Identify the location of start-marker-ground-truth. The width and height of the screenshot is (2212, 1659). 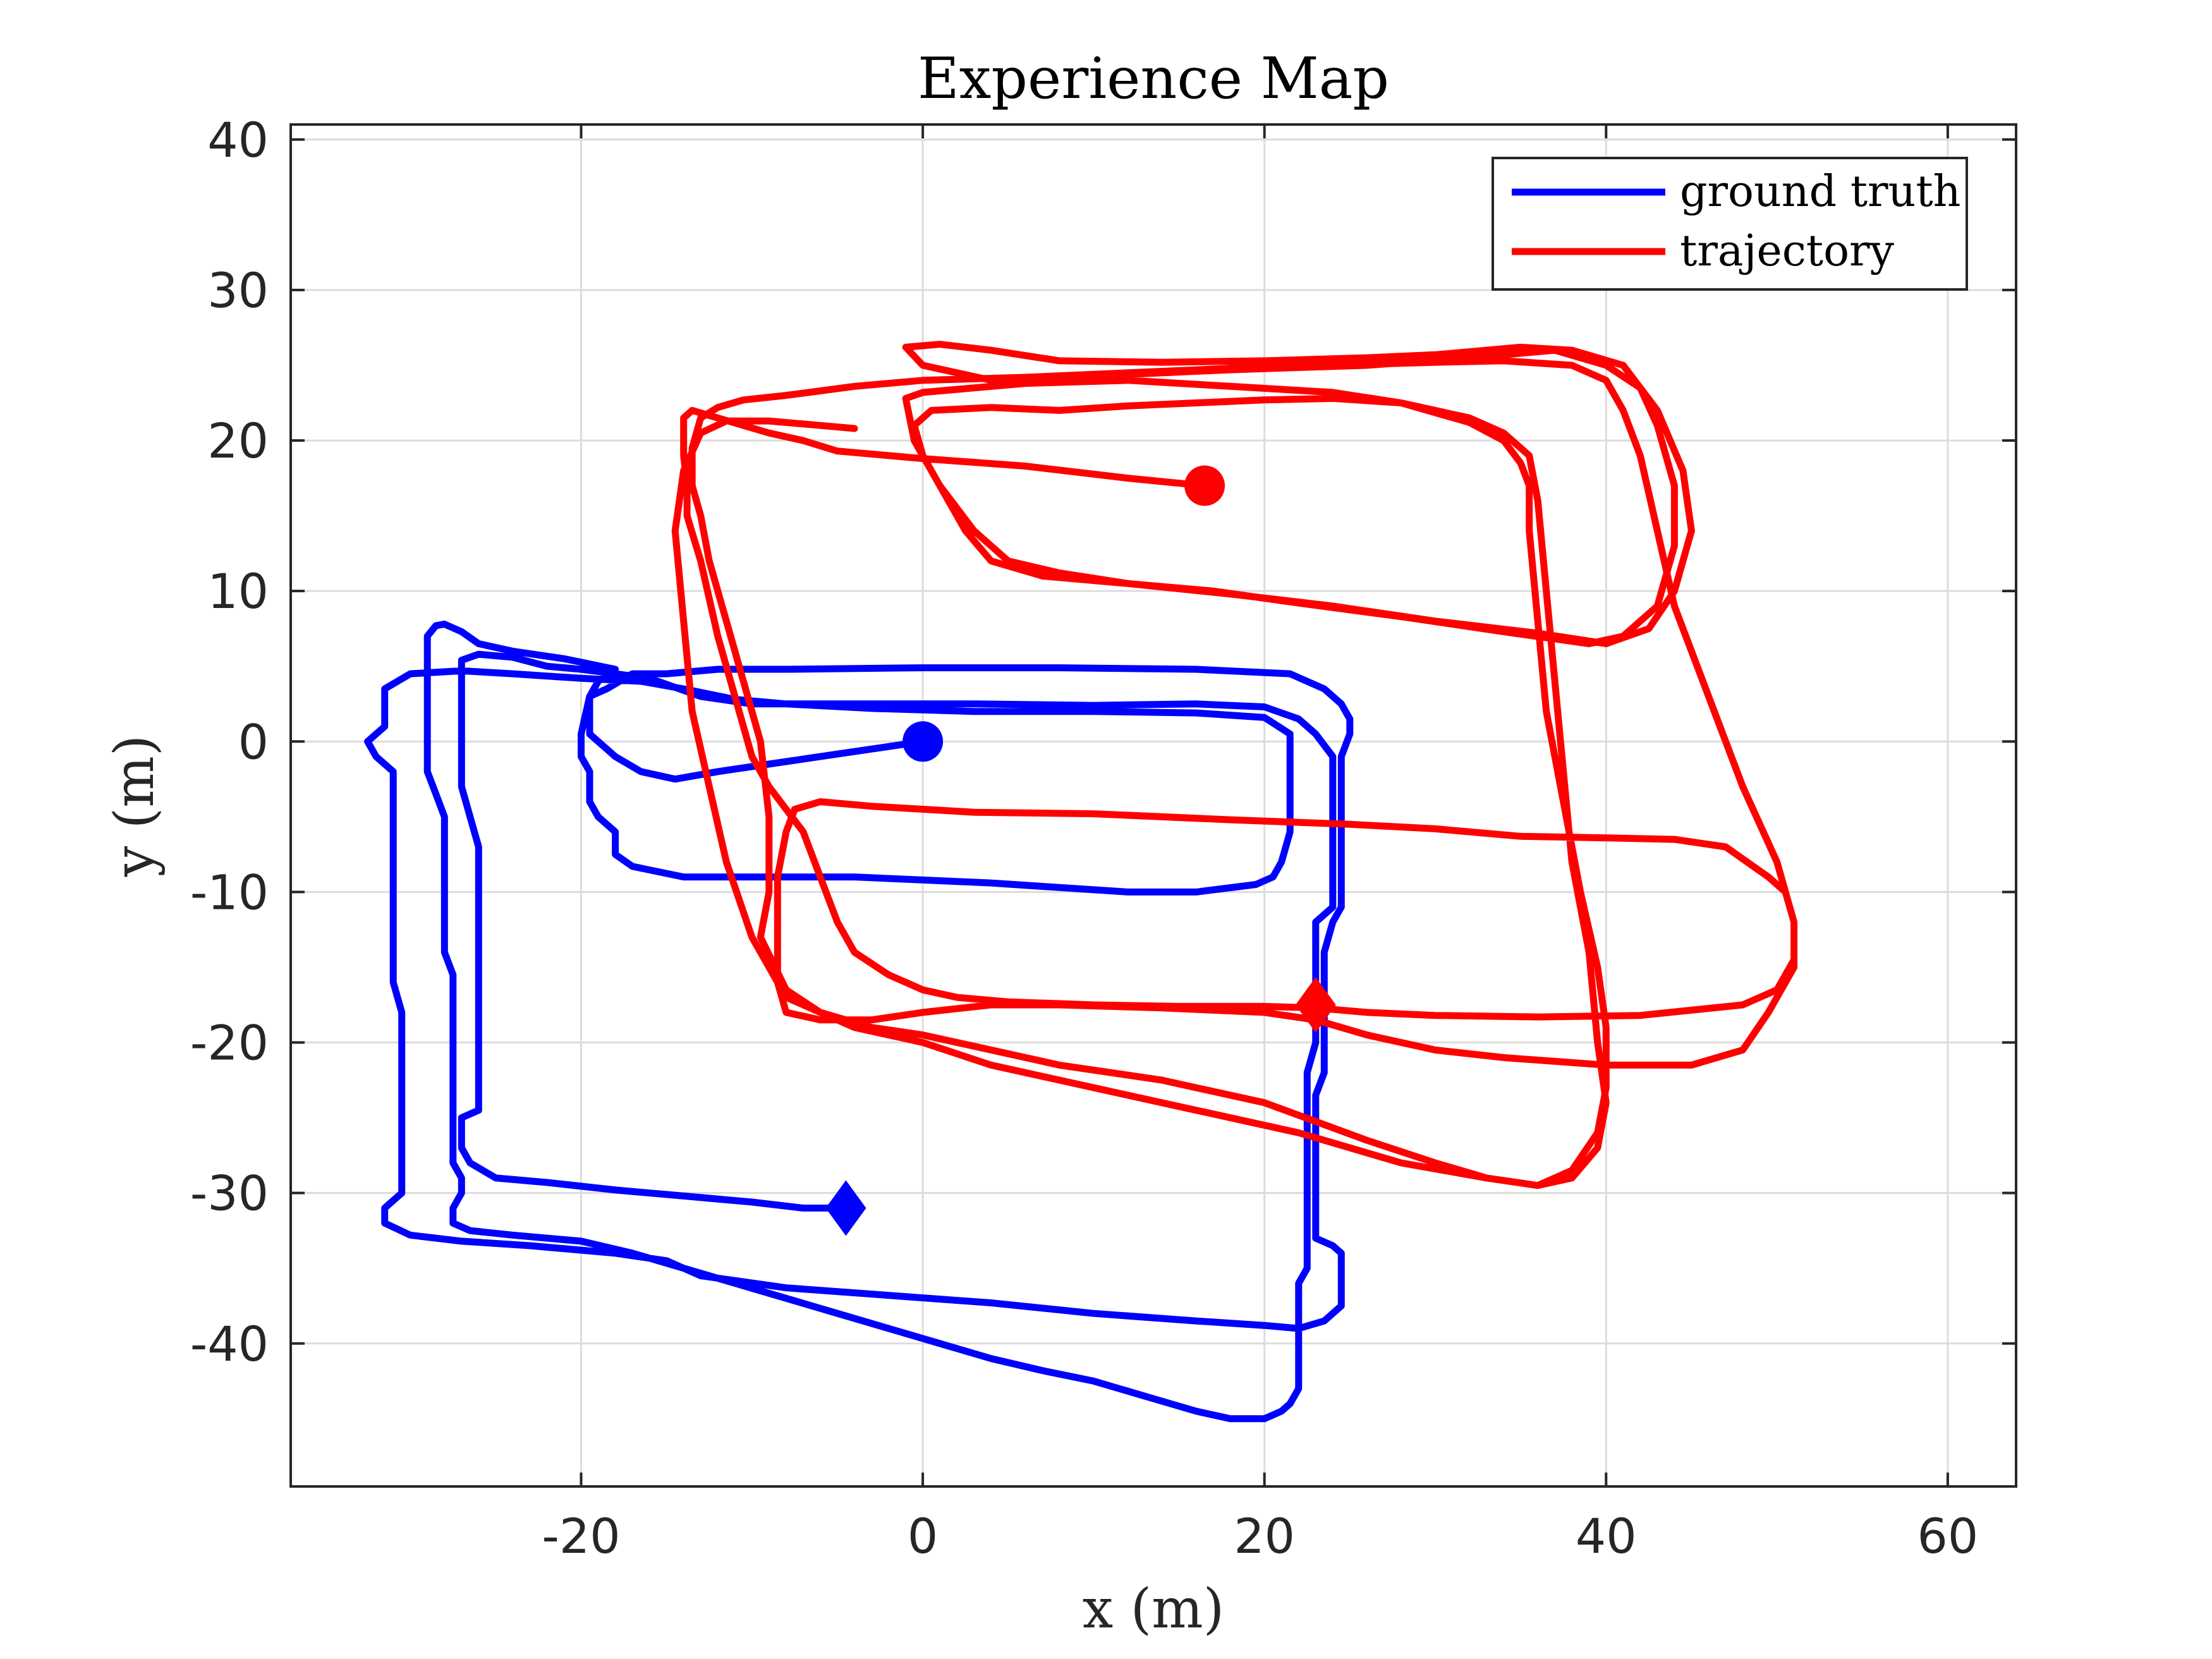
(923, 741).